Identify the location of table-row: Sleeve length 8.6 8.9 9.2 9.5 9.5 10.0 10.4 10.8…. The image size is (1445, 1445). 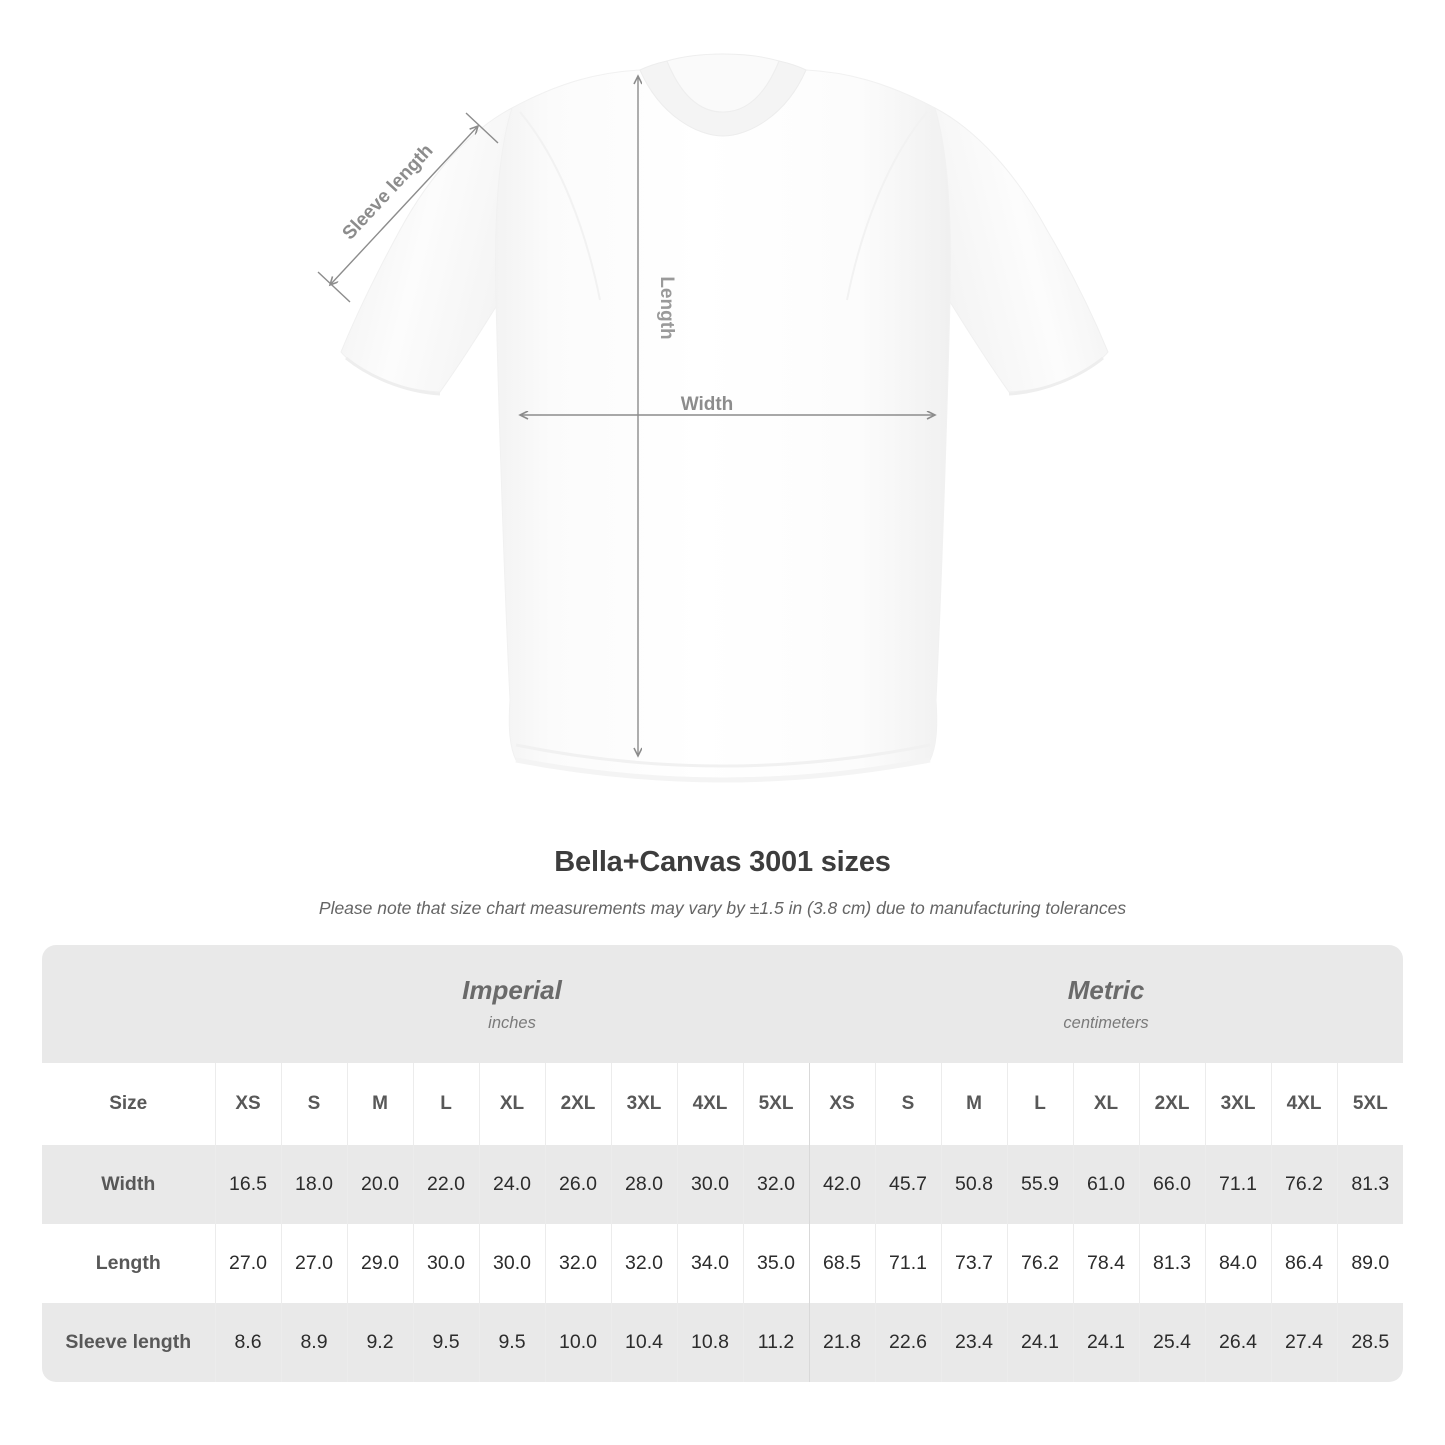
(723, 1342).